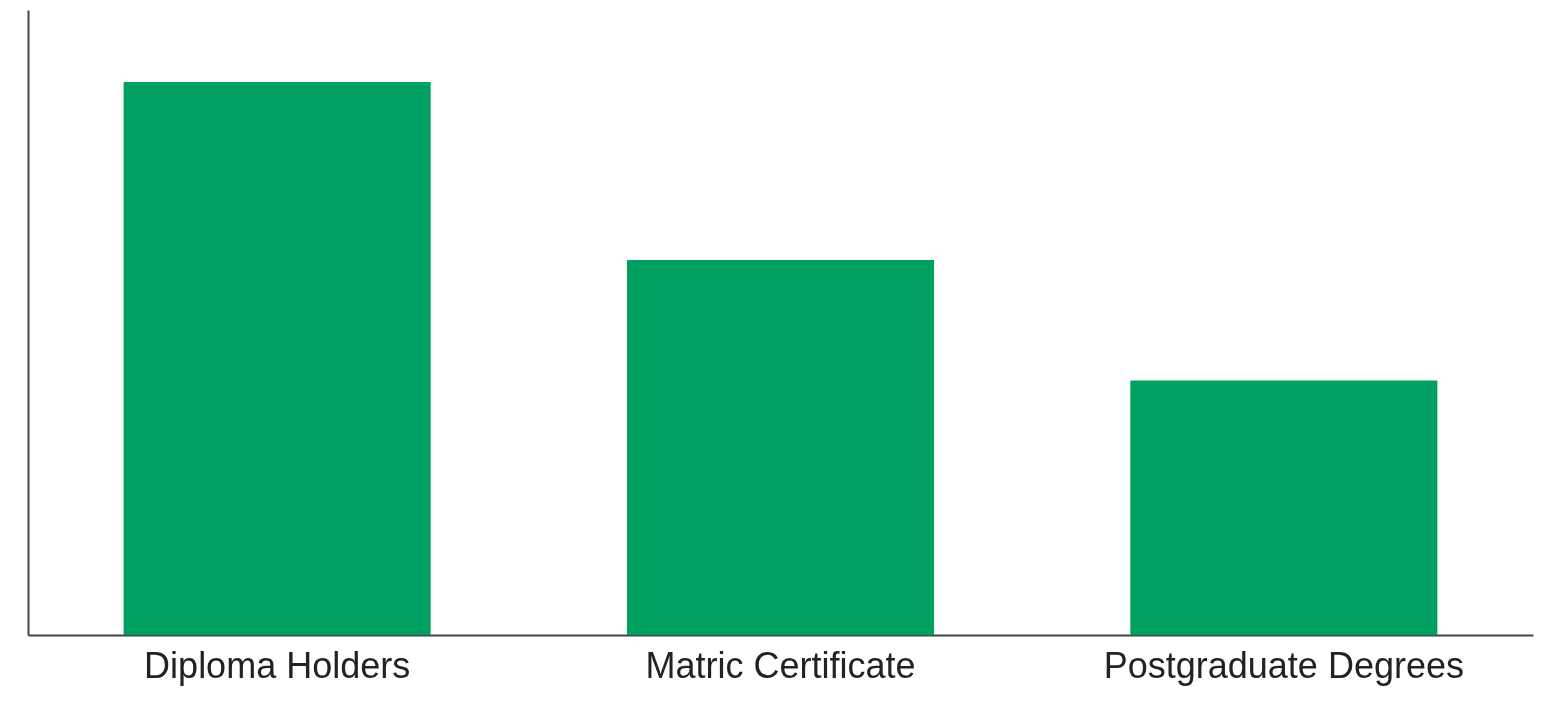 This screenshot has width=1561, height=719. I want to click on x-tick-label: Diploma Holders, so click(277, 665).